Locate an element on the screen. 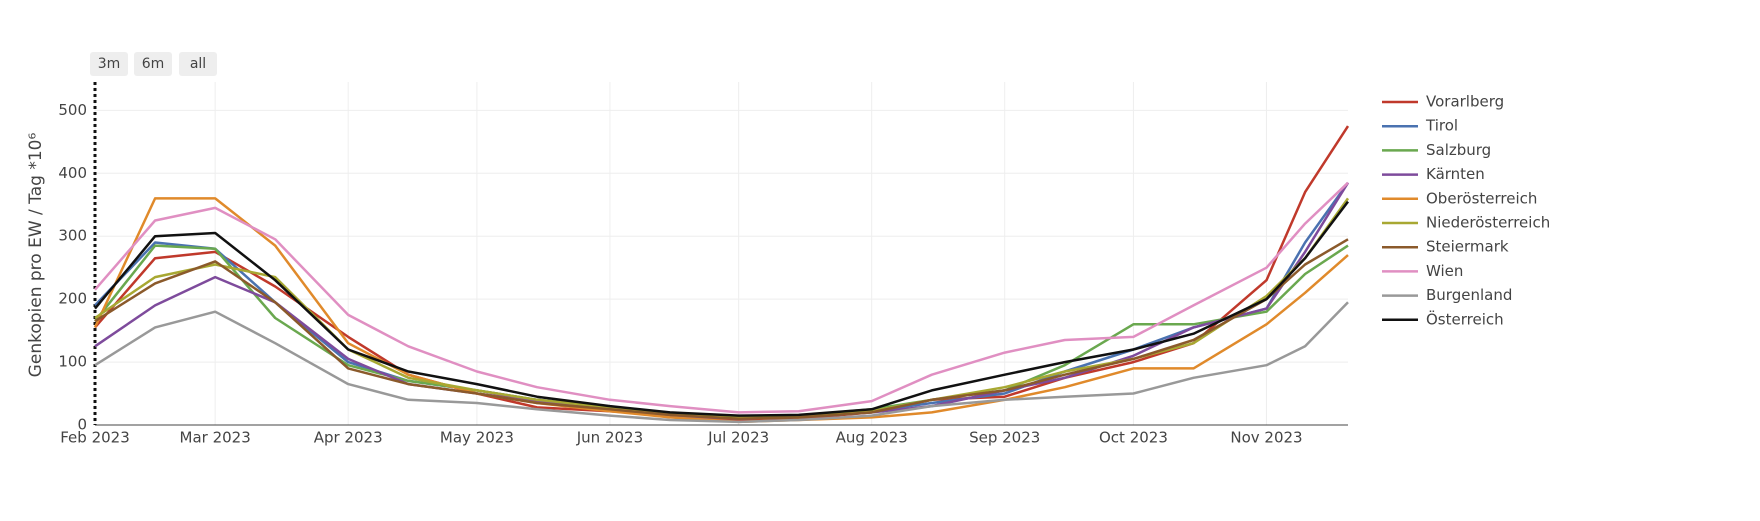 This screenshot has height=521, width=1760. legend-item: Oberösterreich is located at coordinates (1459, 198).